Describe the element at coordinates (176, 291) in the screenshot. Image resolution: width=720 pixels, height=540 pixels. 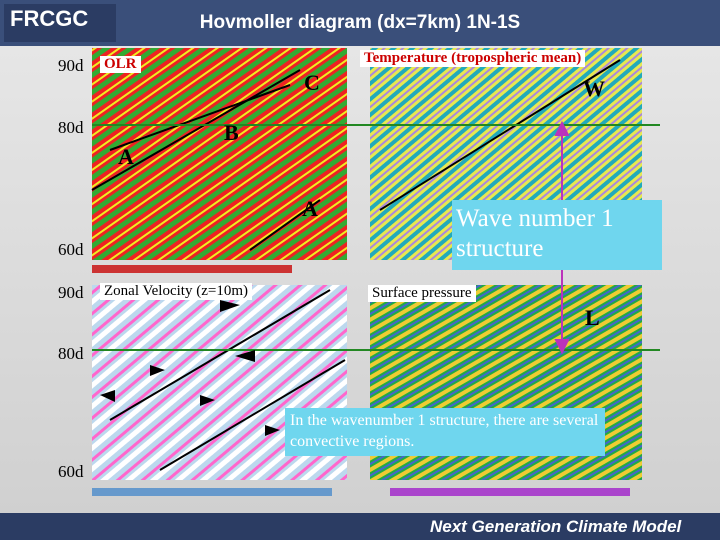
I see `panel-label: Zonal Velocity (z=10m)` at that location.